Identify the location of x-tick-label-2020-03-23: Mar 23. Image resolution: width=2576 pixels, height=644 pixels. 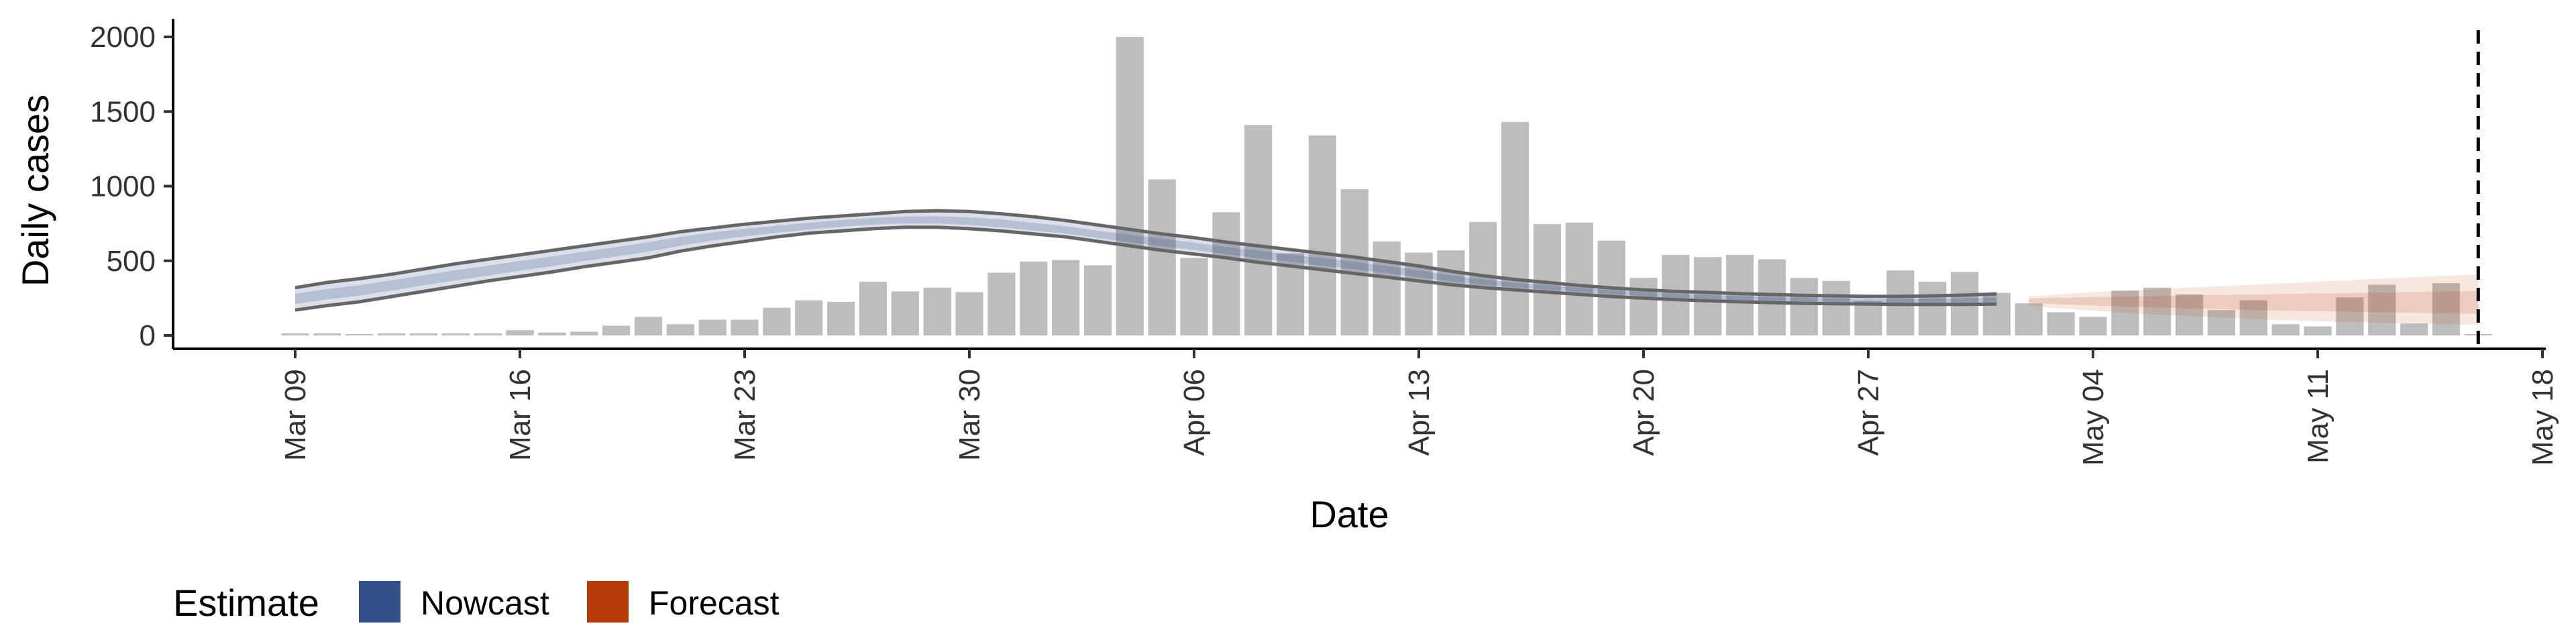
(745, 415).